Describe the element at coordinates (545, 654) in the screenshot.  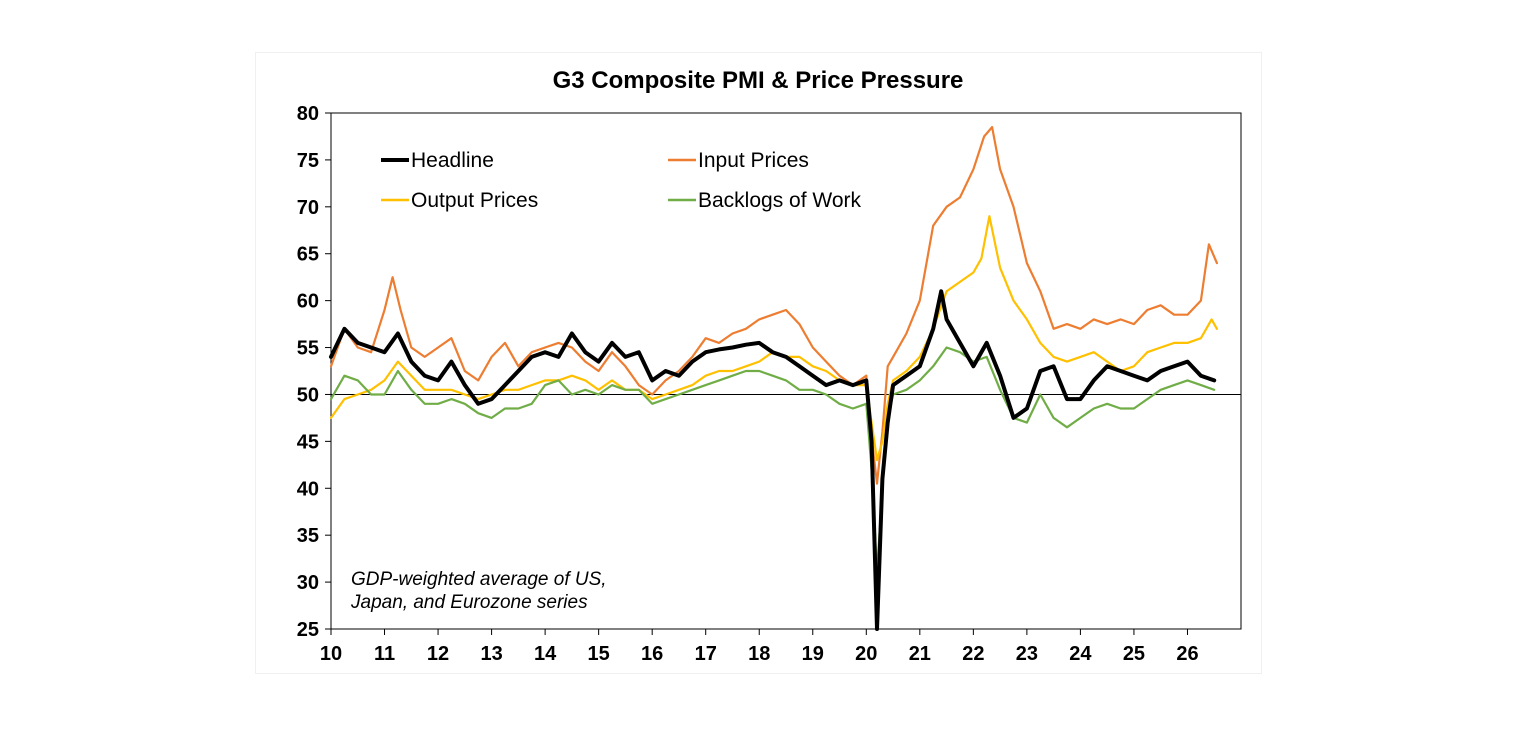
I see `x-tick-label: 14` at that location.